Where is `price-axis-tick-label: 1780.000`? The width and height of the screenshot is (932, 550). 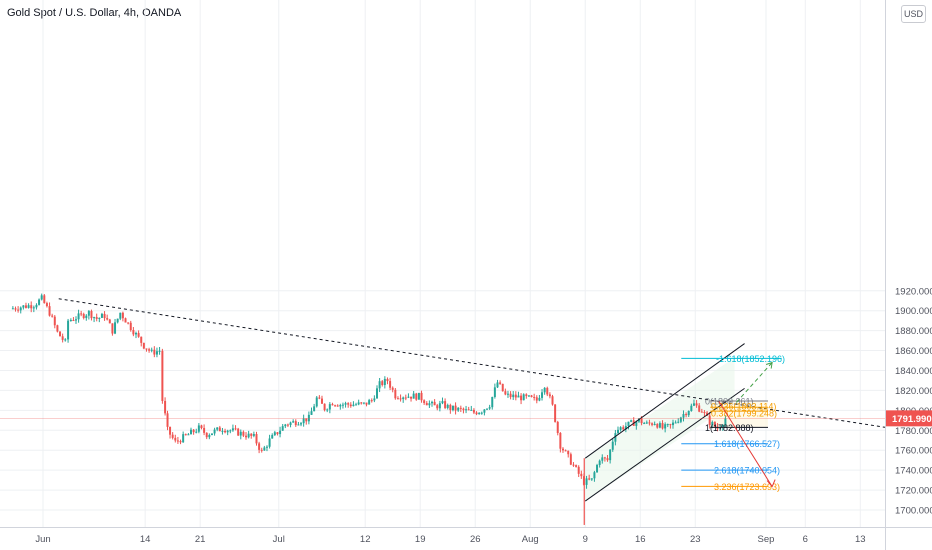
price-axis-tick-label: 1780.000 is located at coordinates (913, 431).